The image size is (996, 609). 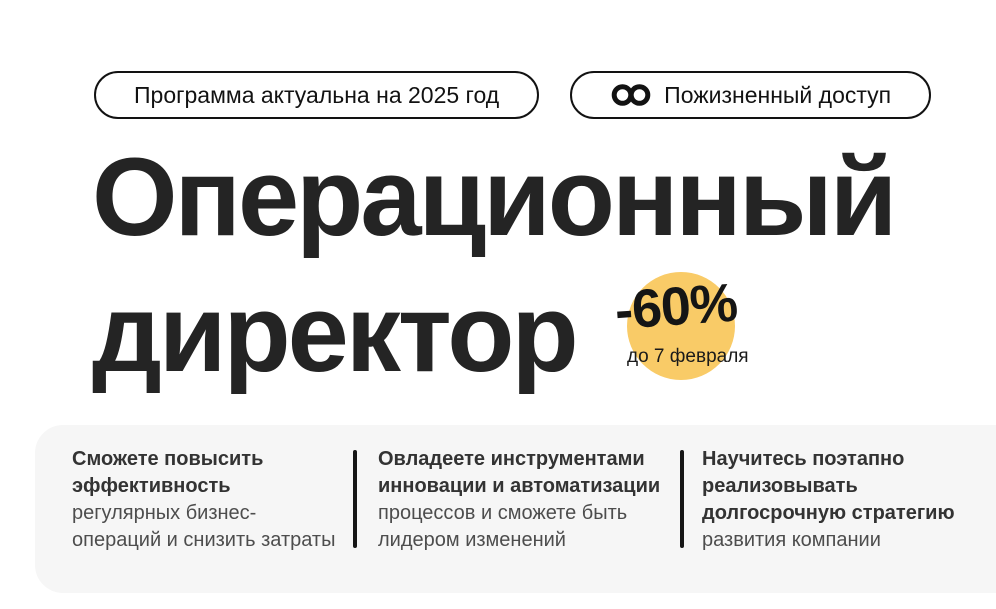 I want to click on benefit-bold-line: инновации и автоматизации, so click(x=519, y=486).